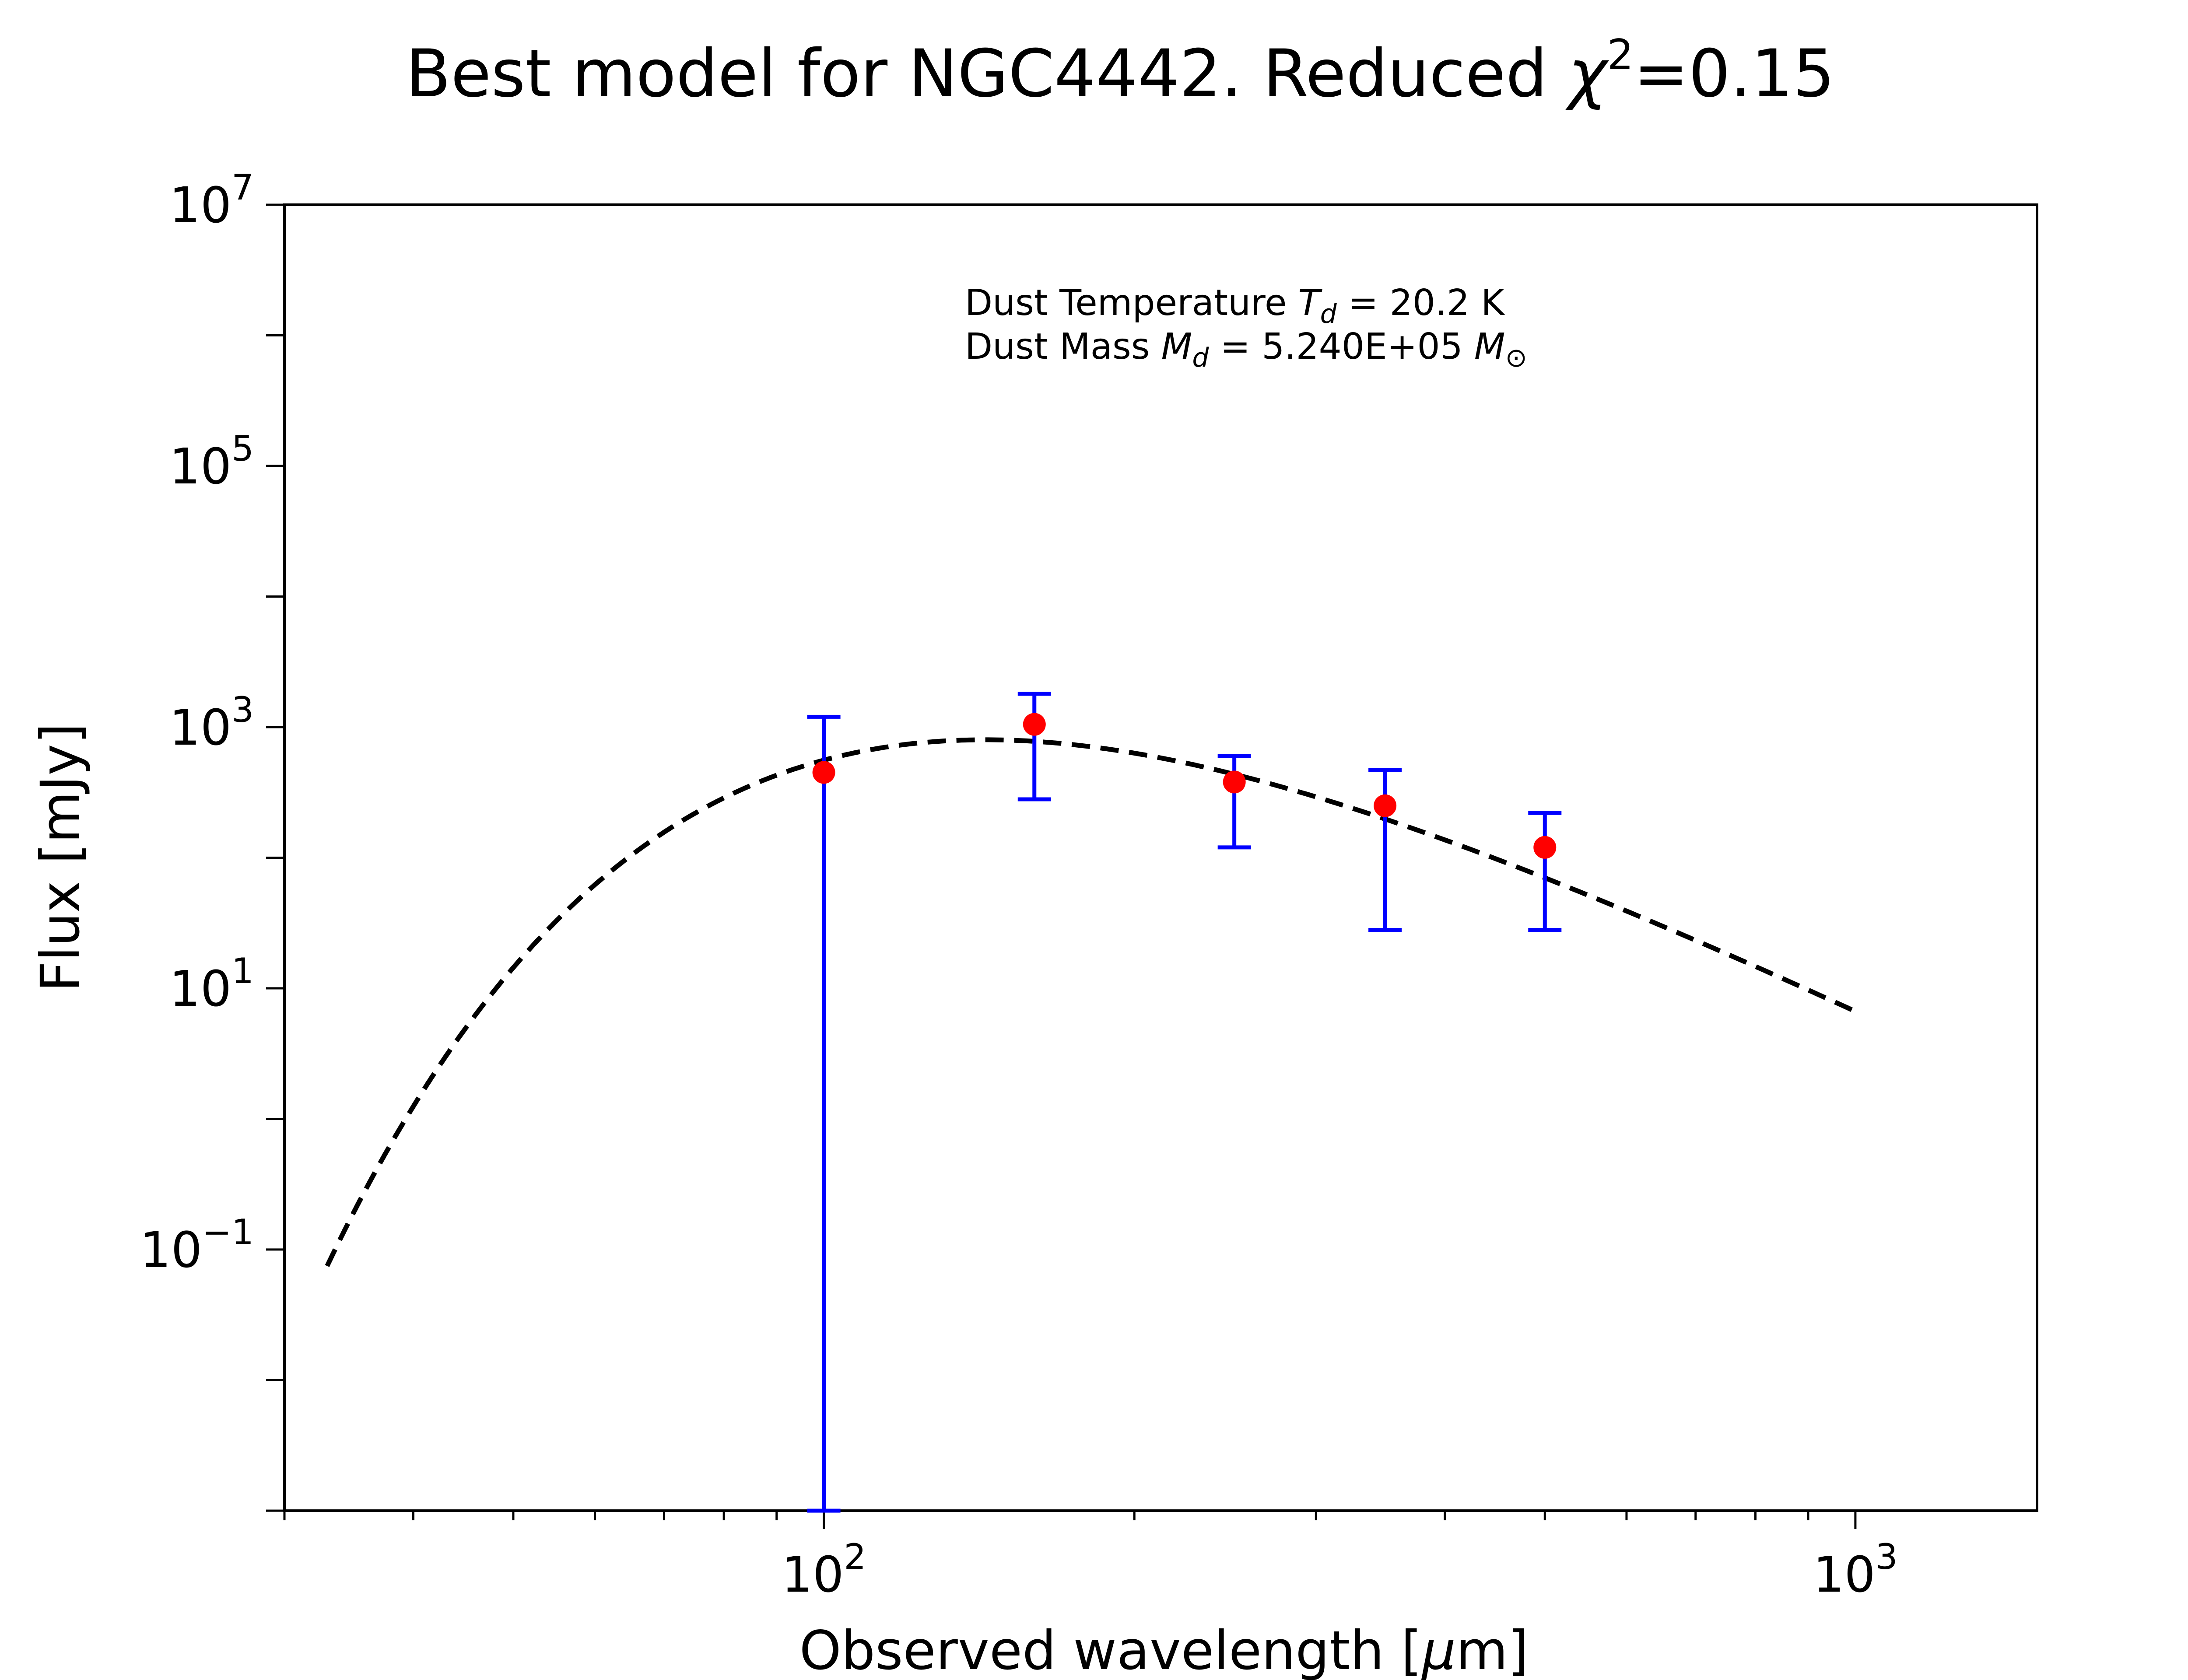 Image resolution: width=2188 pixels, height=1680 pixels. Describe the element at coordinates (60, 857) in the screenshot. I see `y-axis-label: Flux [mJy]` at that location.